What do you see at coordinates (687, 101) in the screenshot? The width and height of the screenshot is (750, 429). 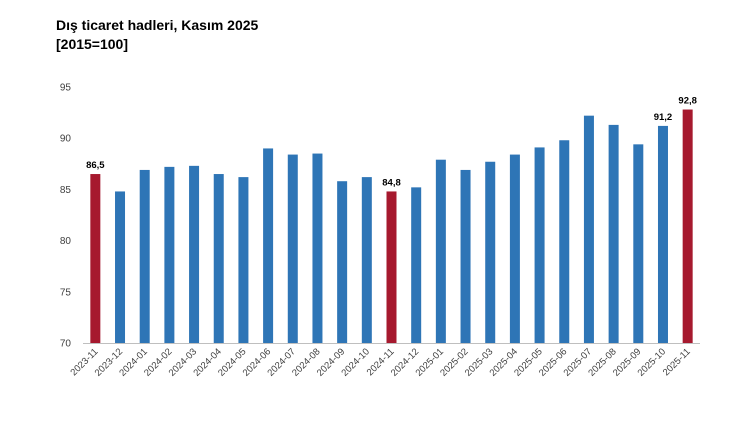 I see `data-label-2025-11: 92,8` at bounding box center [687, 101].